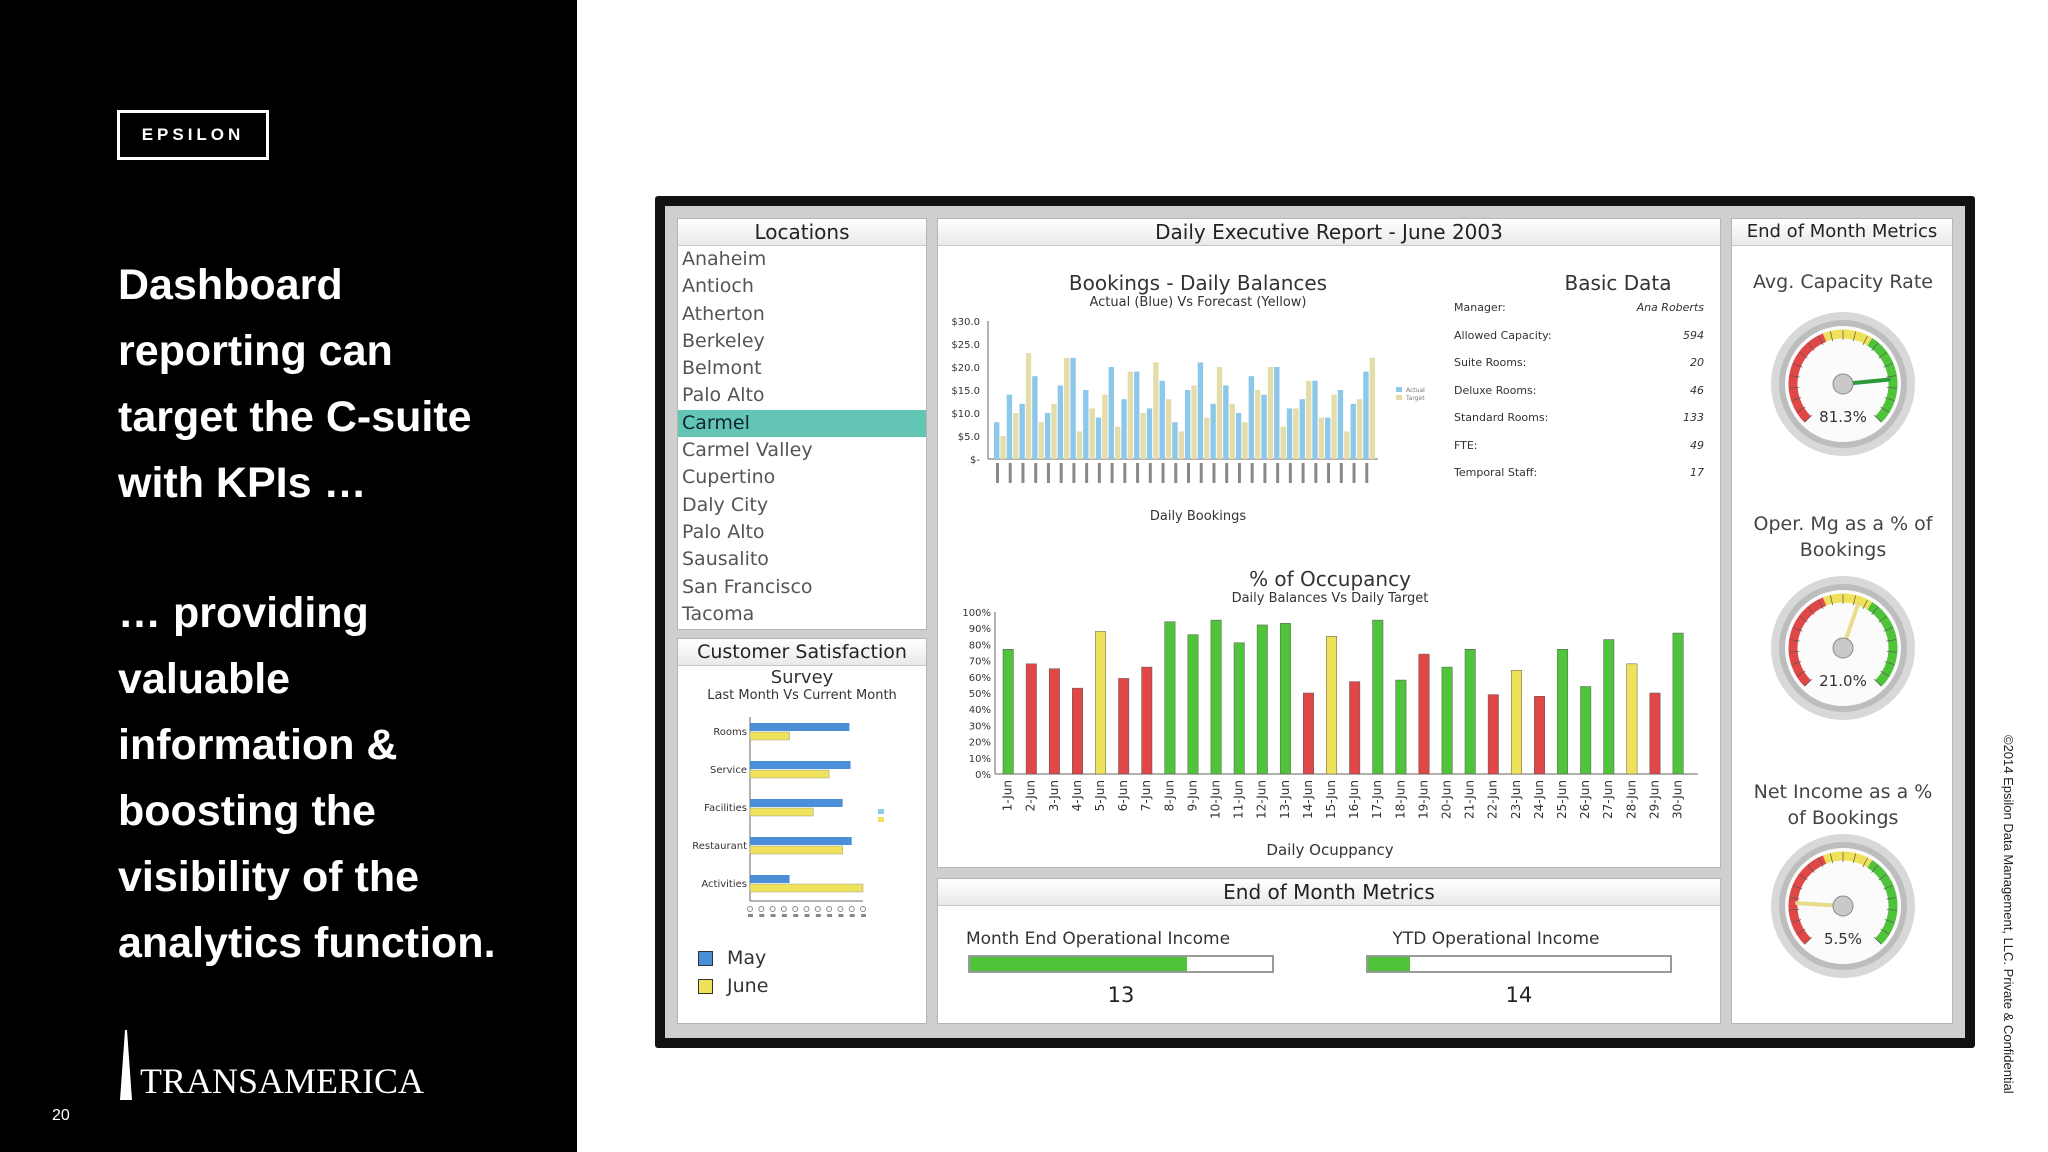 This screenshot has width=2048, height=1152. What do you see at coordinates (980, 678) in the screenshot?
I see `occupancy-ytick: 60%` at bounding box center [980, 678].